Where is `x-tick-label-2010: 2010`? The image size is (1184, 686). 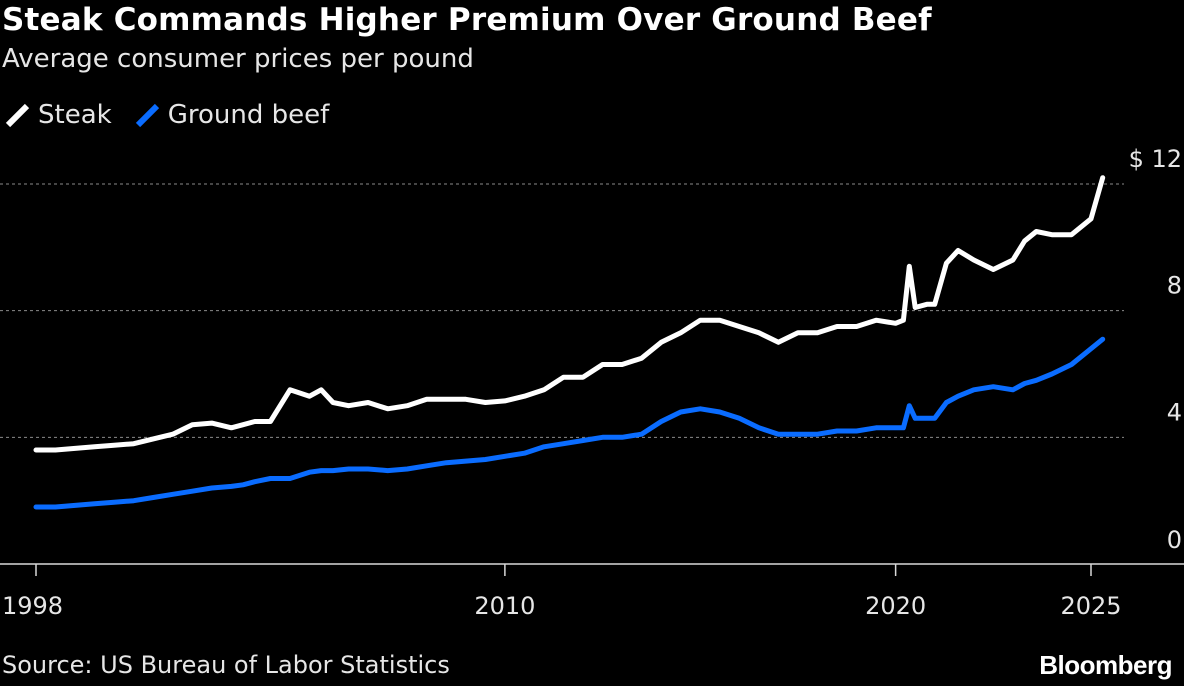 x-tick-label-2010: 2010 is located at coordinates (504, 606).